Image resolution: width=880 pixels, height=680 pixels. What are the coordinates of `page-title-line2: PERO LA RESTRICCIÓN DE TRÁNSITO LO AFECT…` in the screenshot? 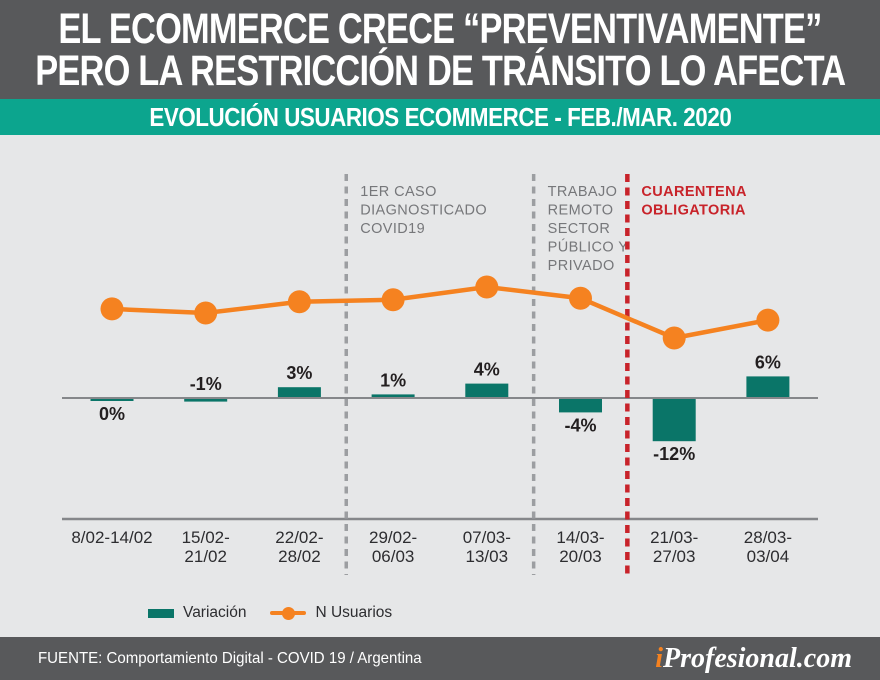 It's located at (440, 70).